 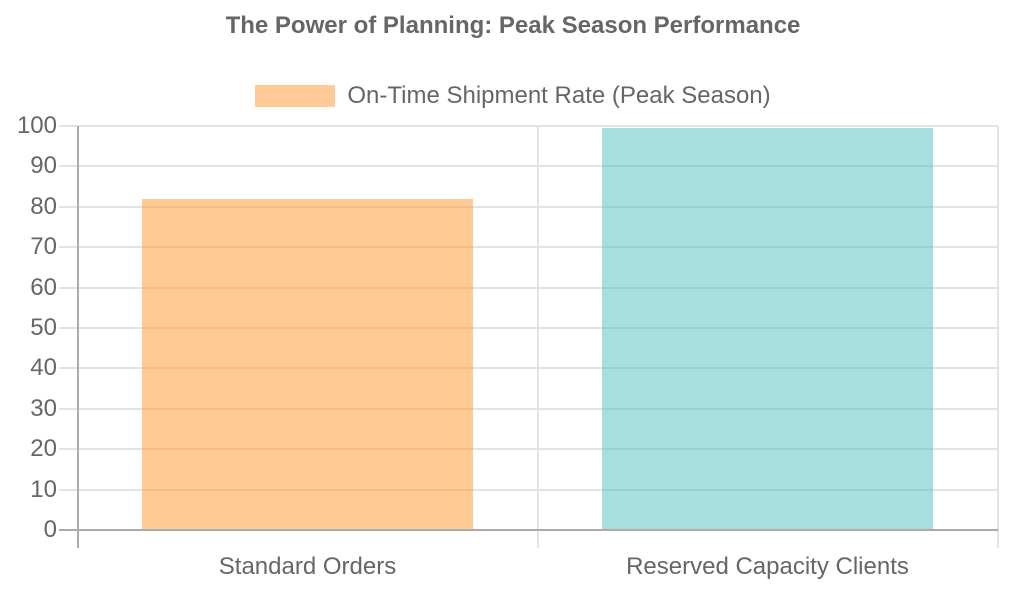 I want to click on y-axis-tick-label: 60, so click(x=43, y=287).